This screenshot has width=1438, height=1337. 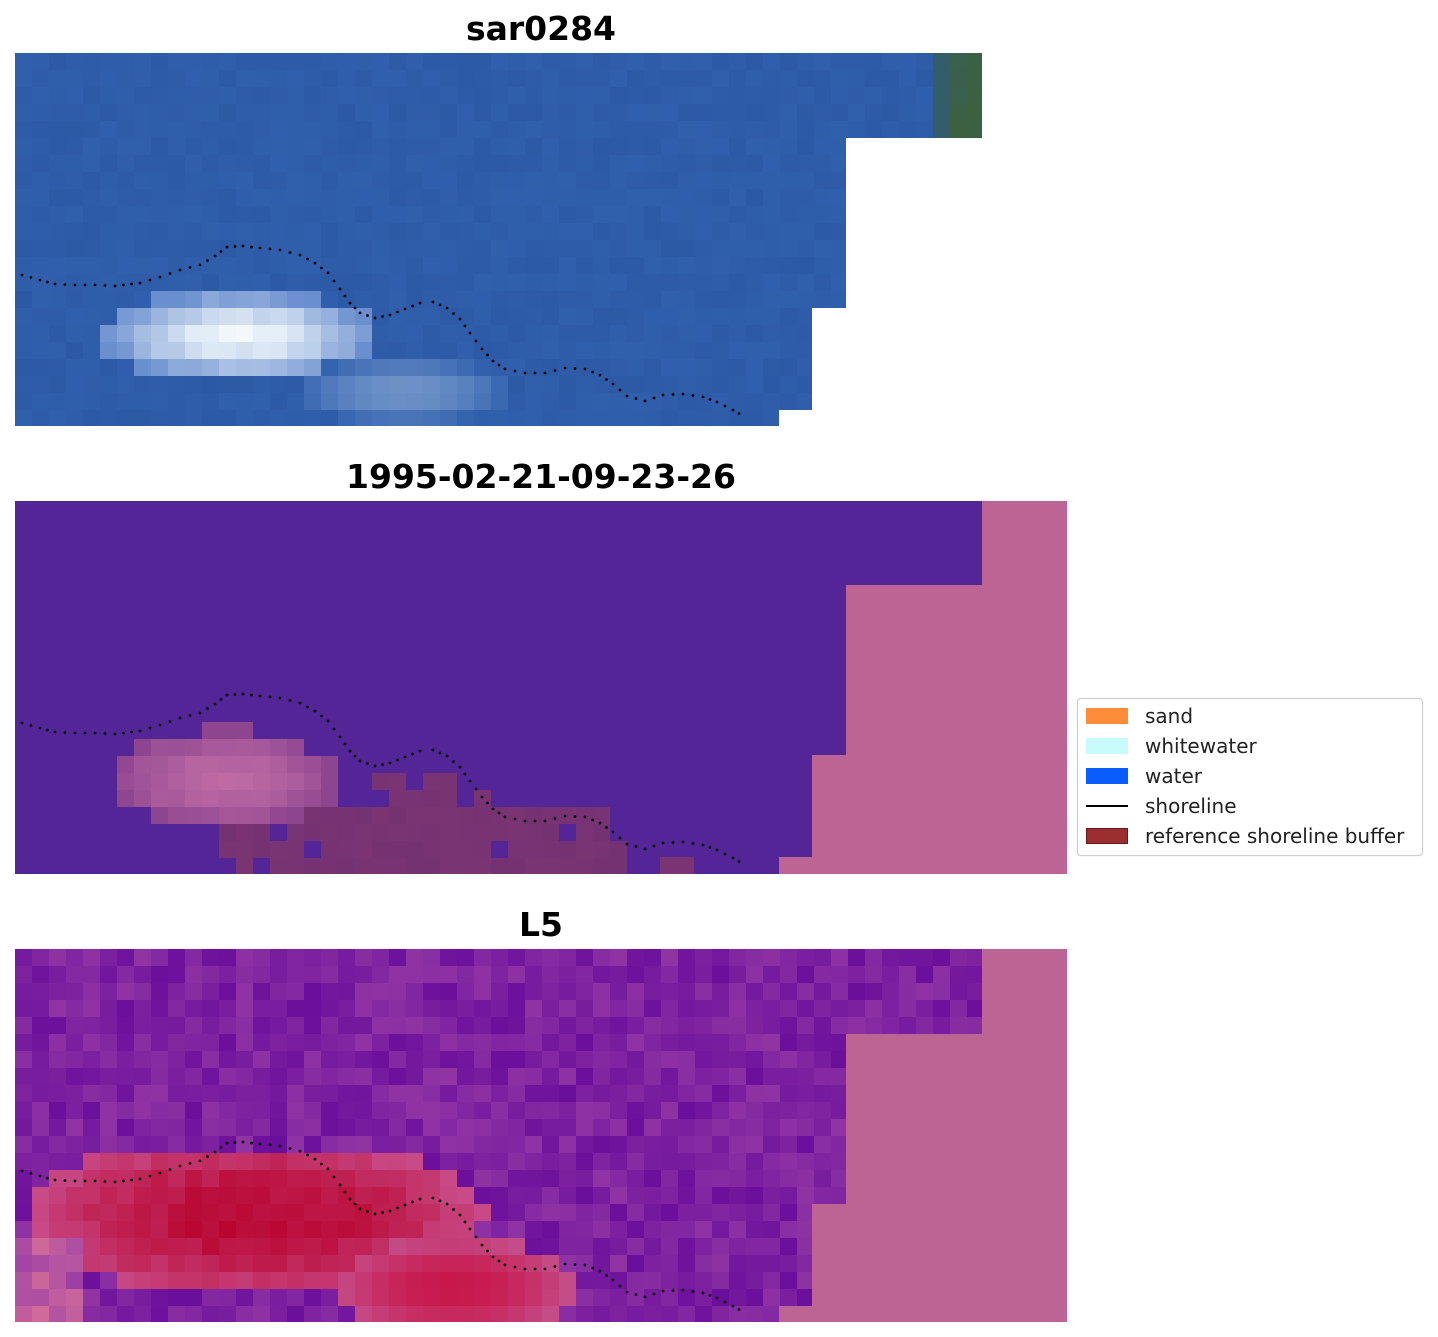 I want to click on sand-swatch-icon, so click(x=1107, y=716).